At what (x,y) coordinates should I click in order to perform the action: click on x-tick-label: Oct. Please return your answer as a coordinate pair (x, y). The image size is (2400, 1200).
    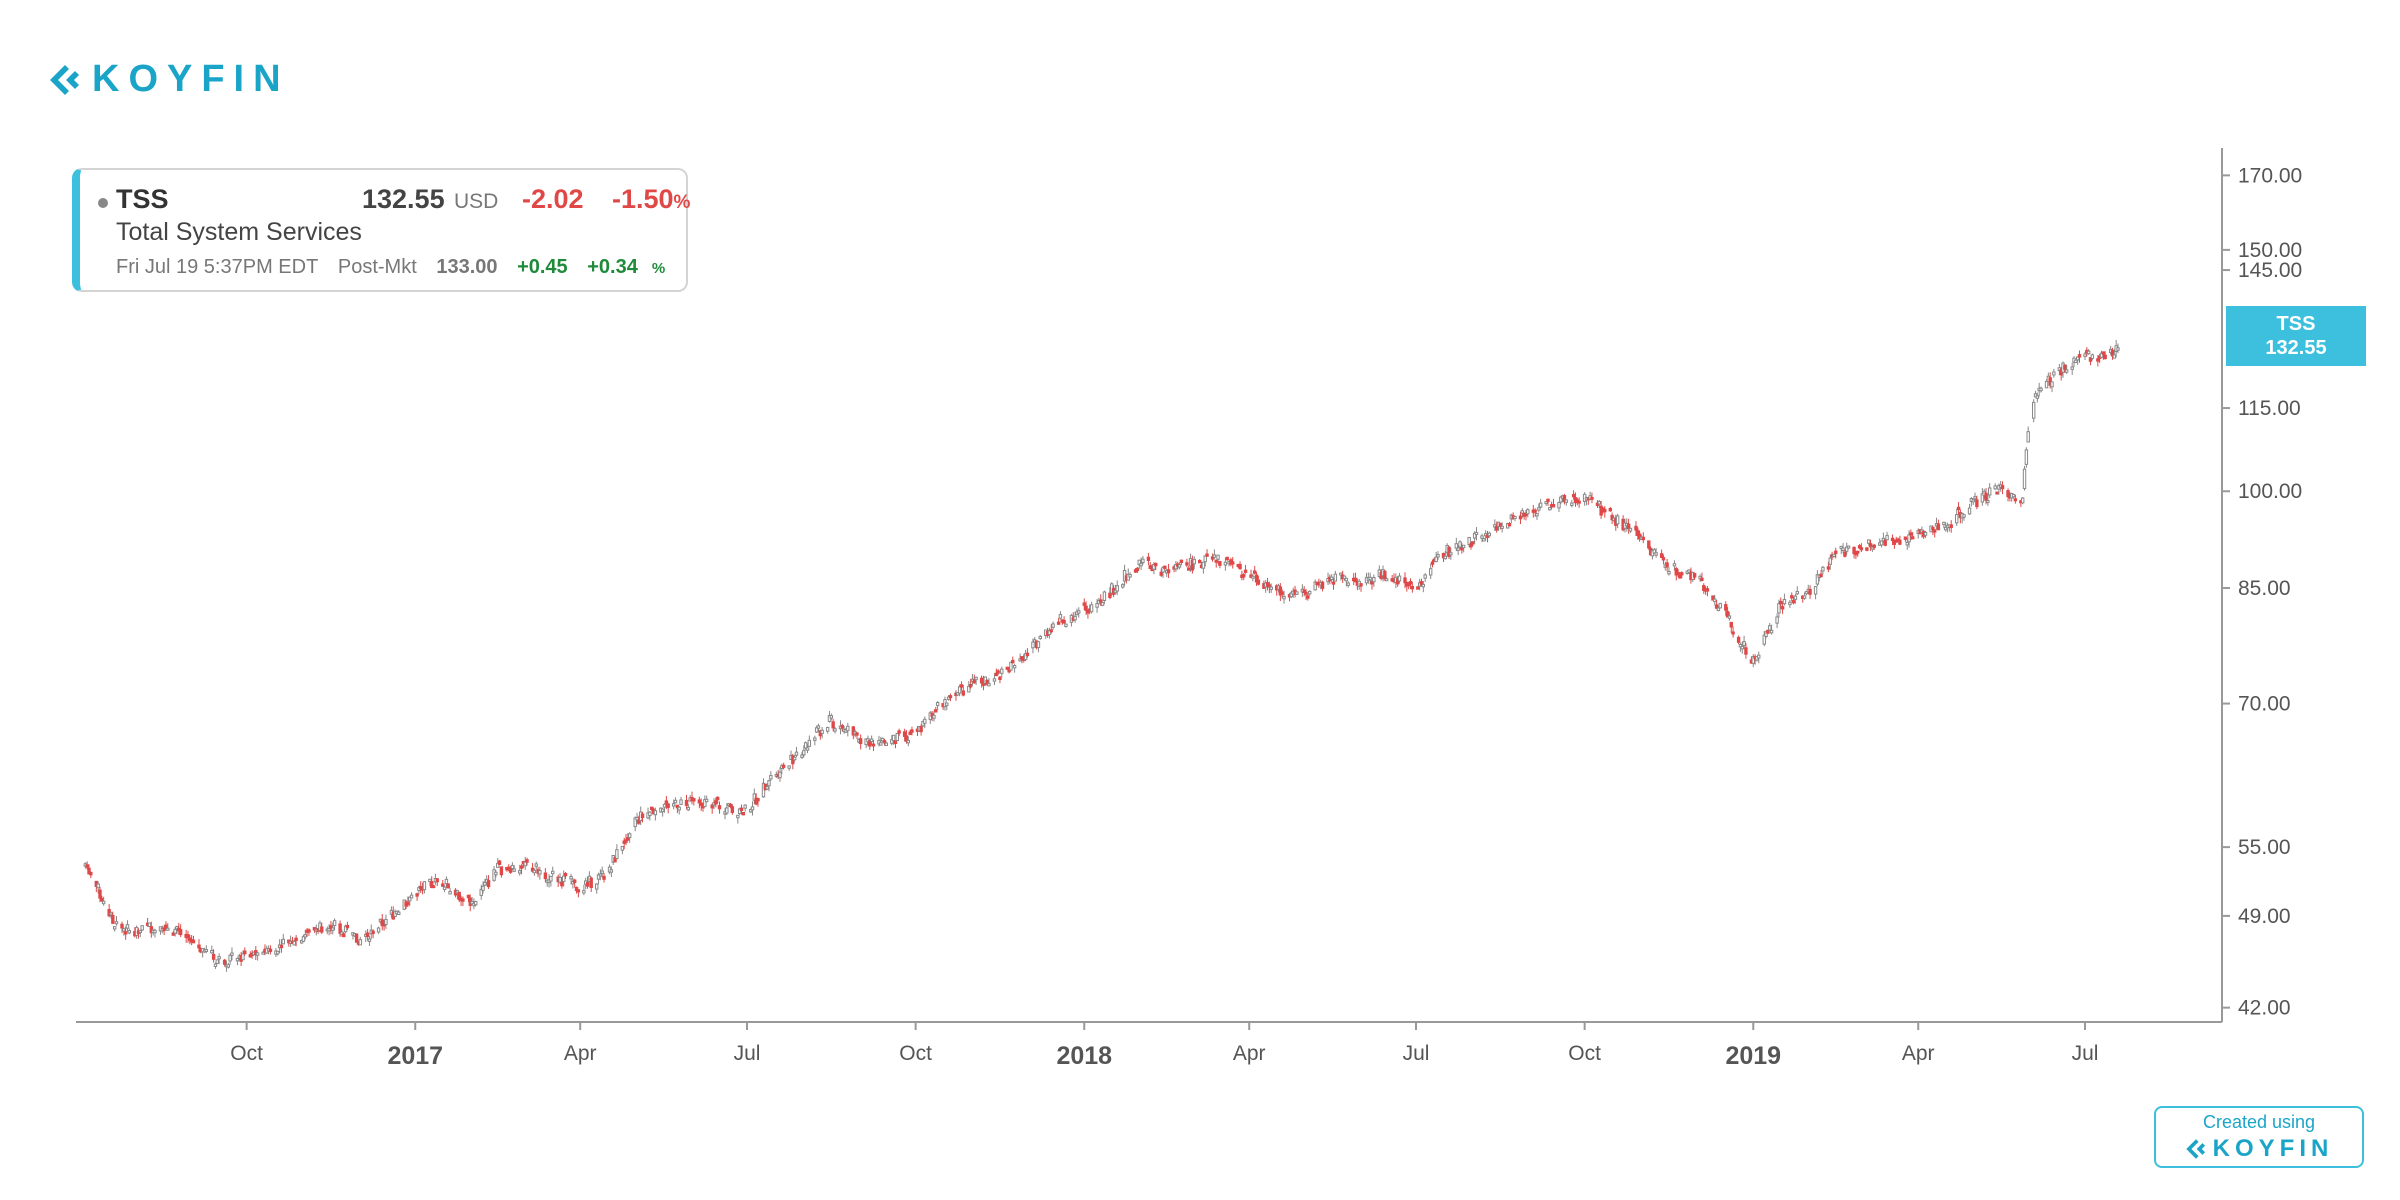
    Looking at the image, I should click on (1584, 1053).